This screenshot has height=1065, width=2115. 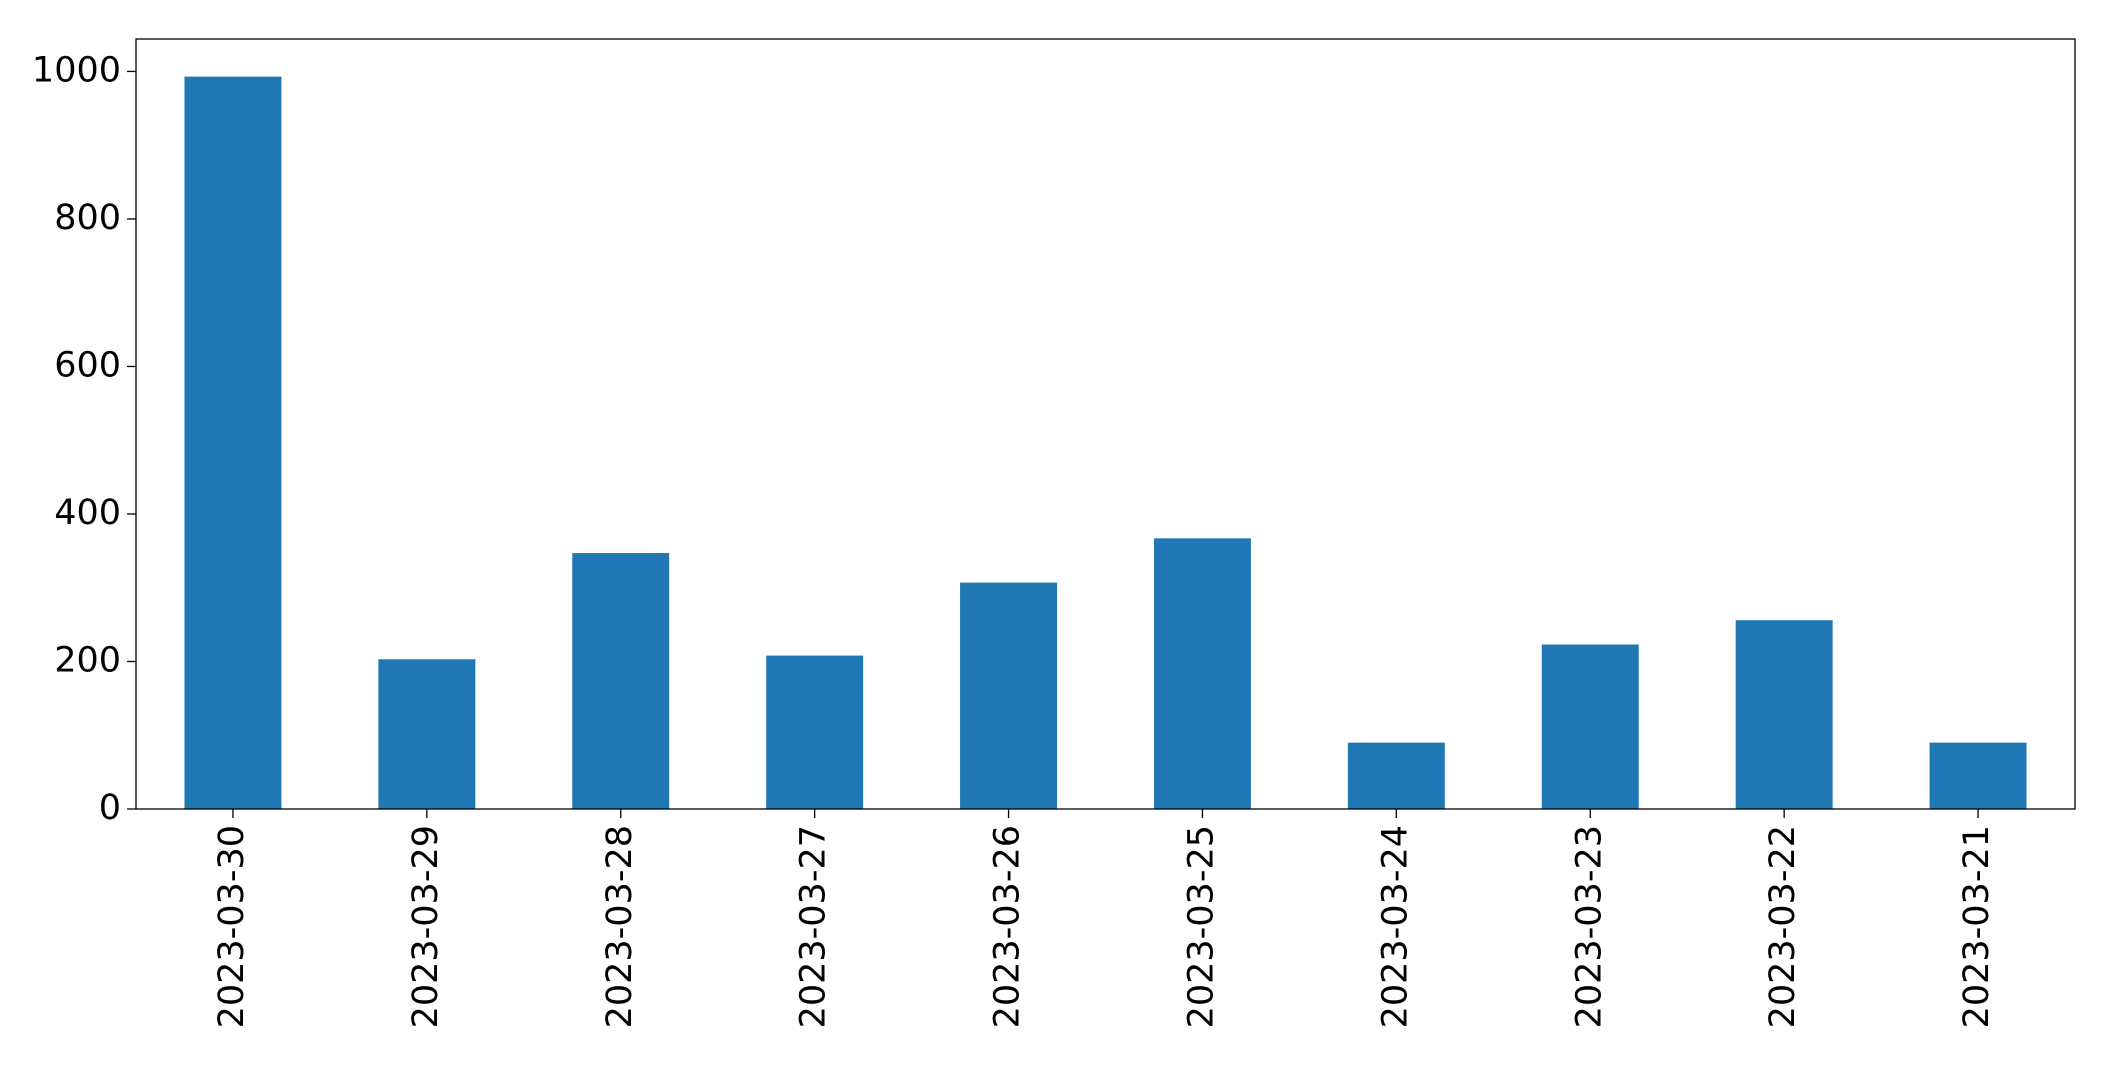 What do you see at coordinates (1977, 926) in the screenshot?
I see `x-tick-label: 2023-03-21` at bounding box center [1977, 926].